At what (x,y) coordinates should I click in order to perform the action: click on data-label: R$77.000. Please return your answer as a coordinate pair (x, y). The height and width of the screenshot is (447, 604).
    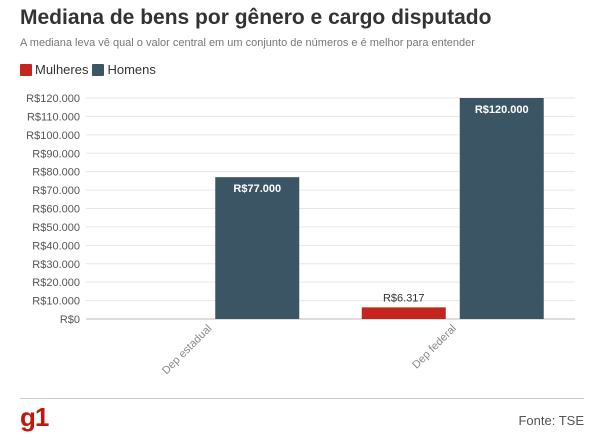
    Looking at the image, I should click on (257, 189).